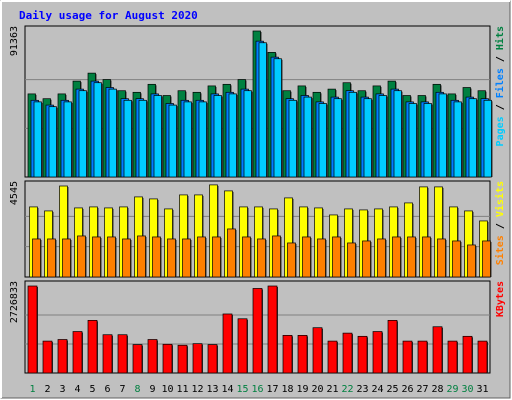 This screenshot has width=512, height=400. What do you see at coordinates (407, 389) in the screenshot?
I see `x-tick-label-26: 26` at bounding box center [407, 389].